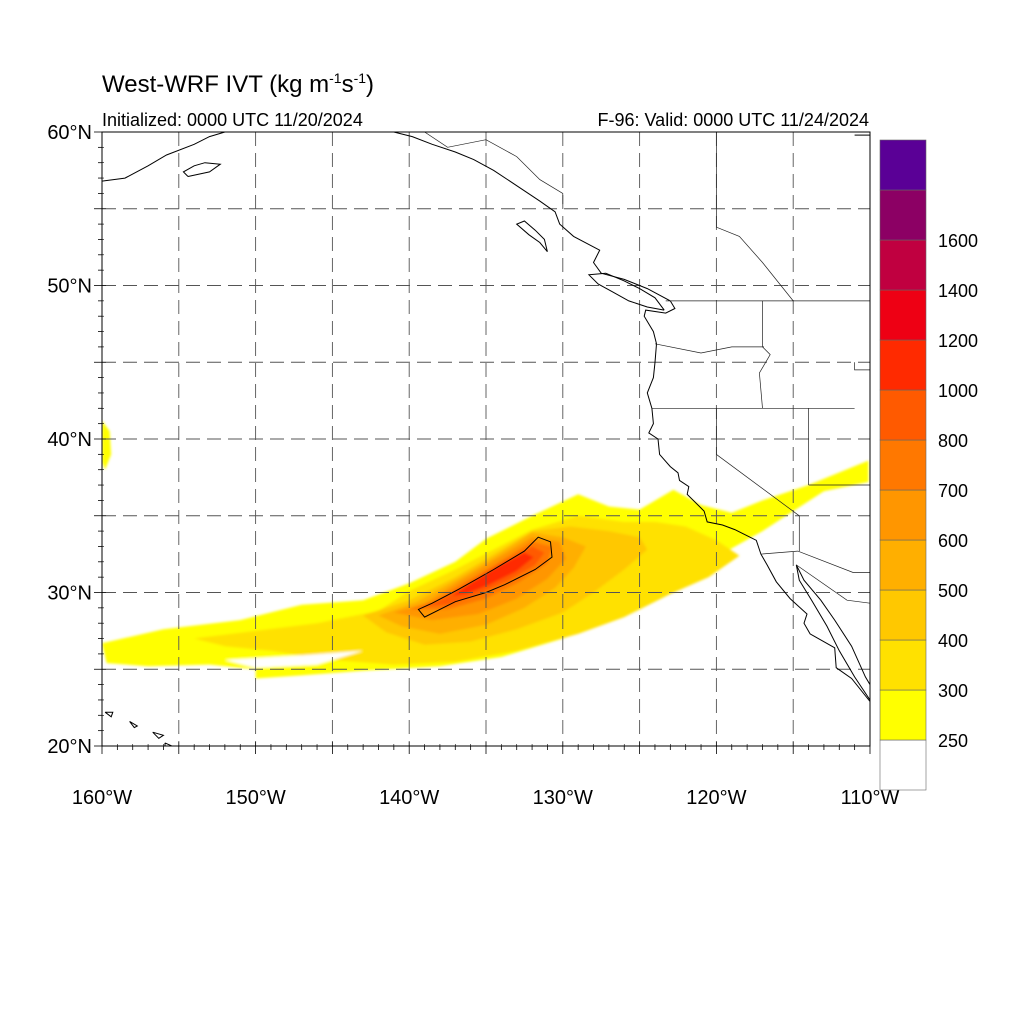 This screenshot has width=1024, height=1024. I want to click on init-time-label: Initialized: 0000 UTC 11/20/2024, so click(232, 120).